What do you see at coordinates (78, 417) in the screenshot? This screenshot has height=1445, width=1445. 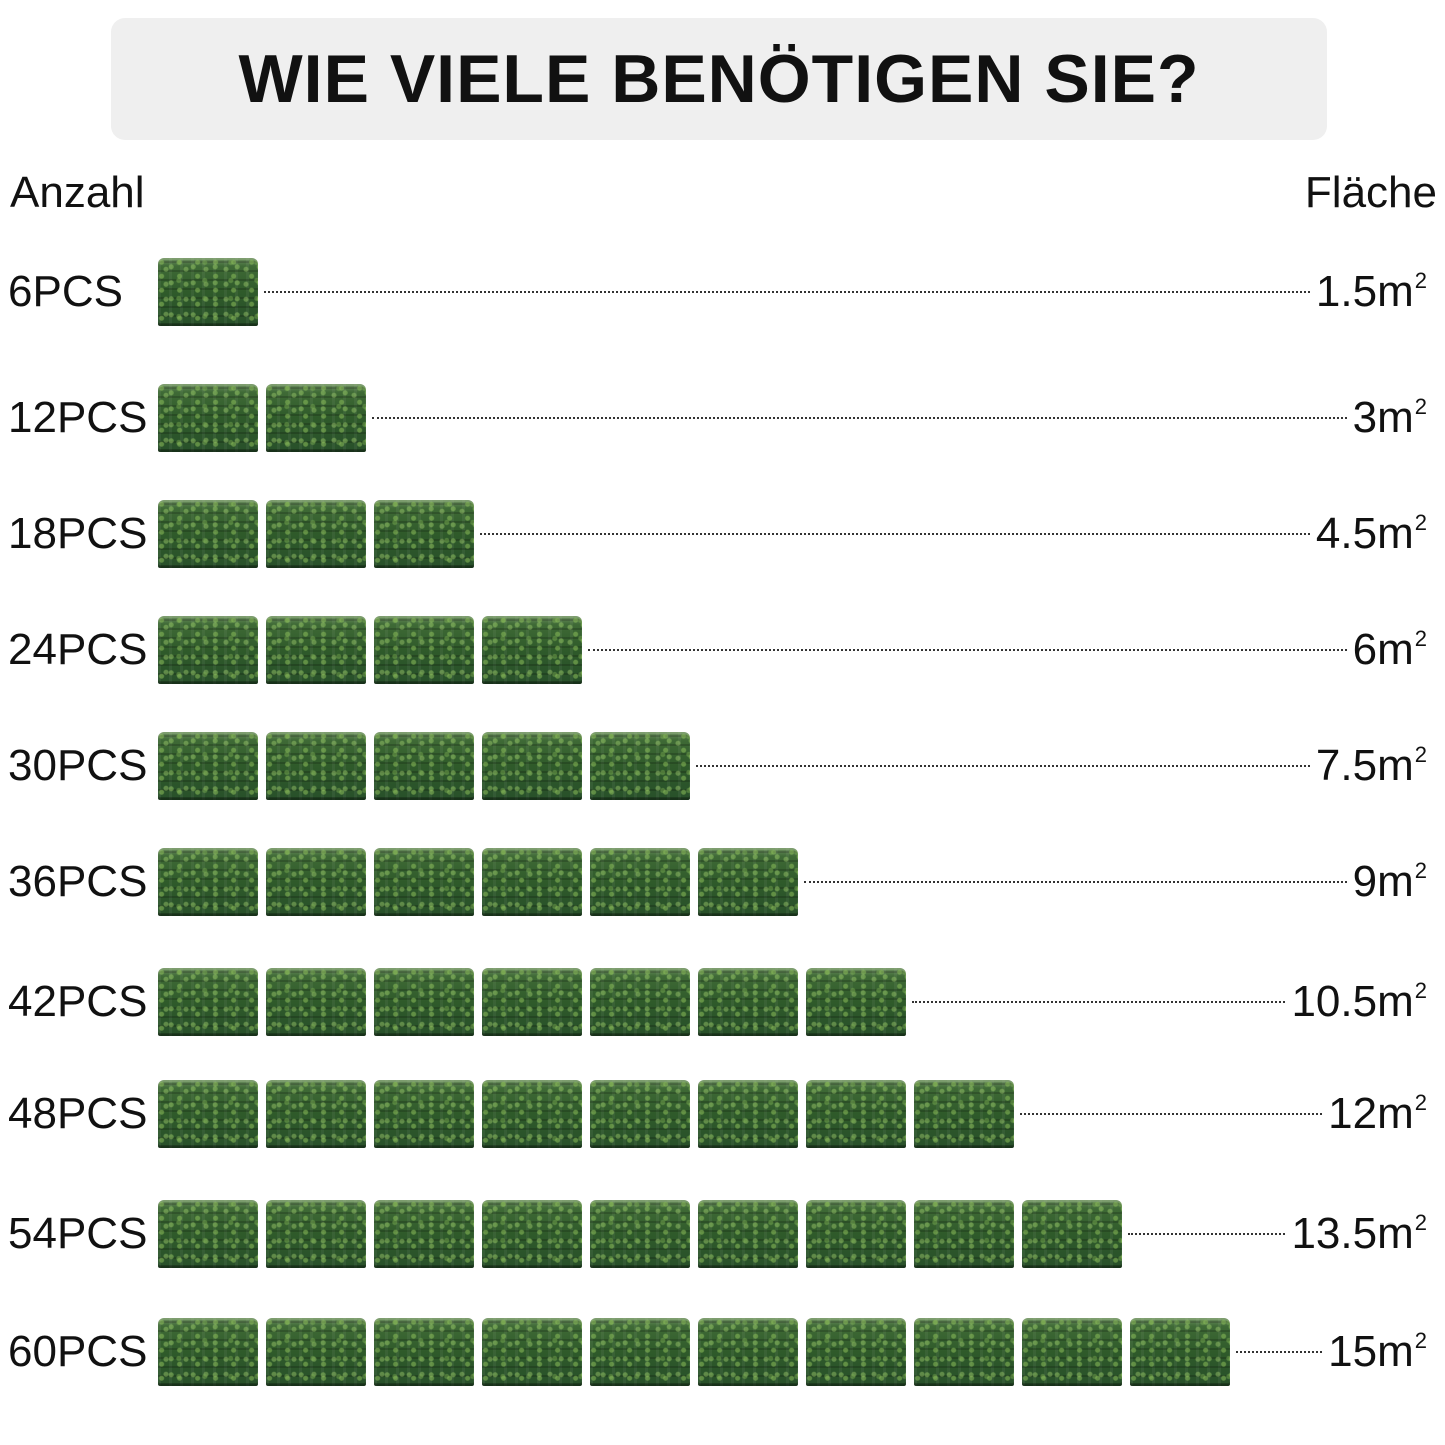 I see `quantity-label: 12PCS` at bounding box center [78, 417].